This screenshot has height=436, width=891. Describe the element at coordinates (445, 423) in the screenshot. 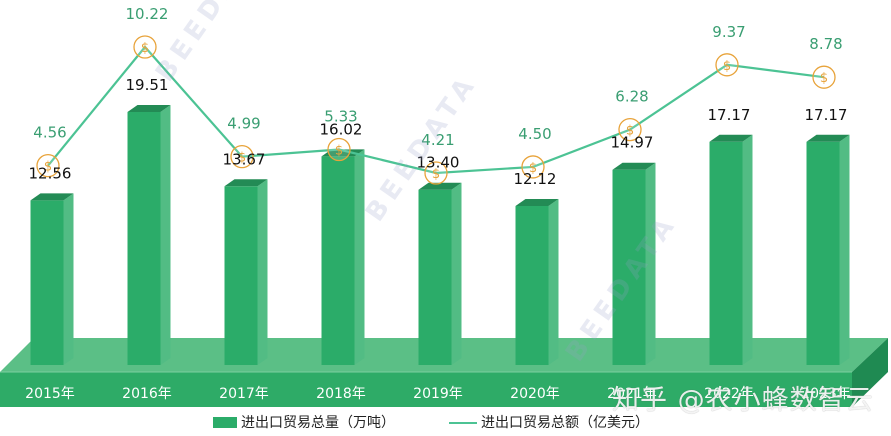

I see `chart-legend: 进出口贸易总量（万吨） 进出口贸易总额（亿美元）` at that location.